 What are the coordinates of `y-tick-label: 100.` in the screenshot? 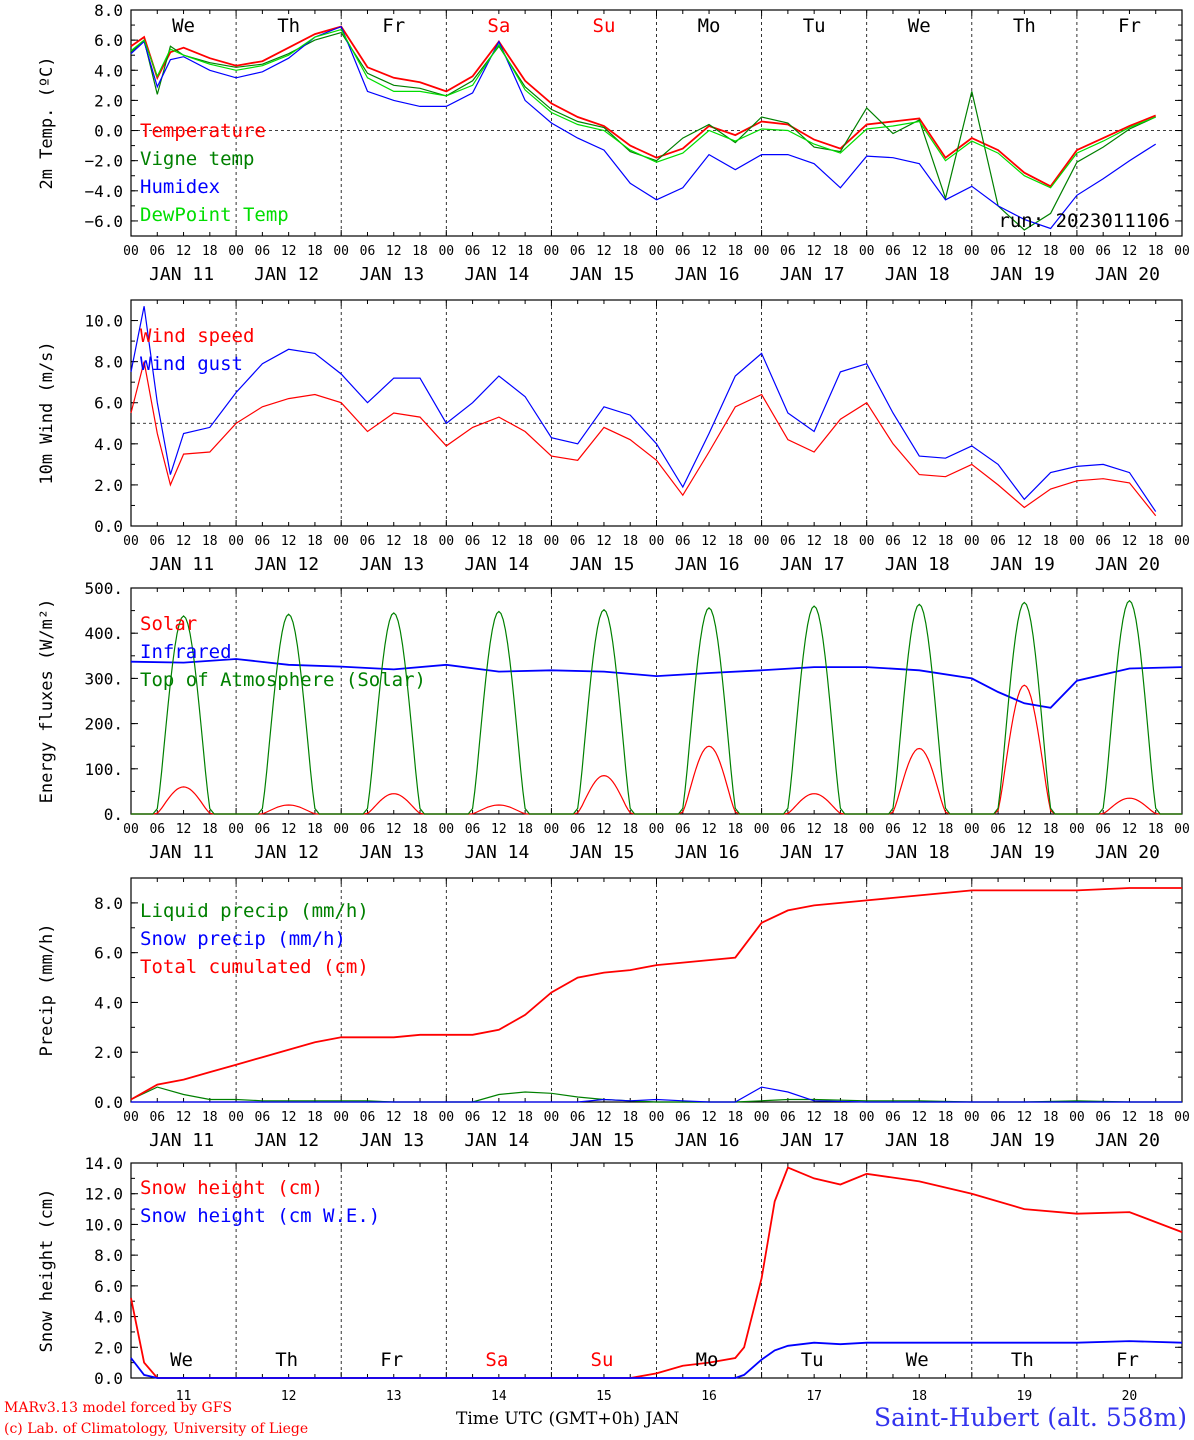 It's located at (103, 769).